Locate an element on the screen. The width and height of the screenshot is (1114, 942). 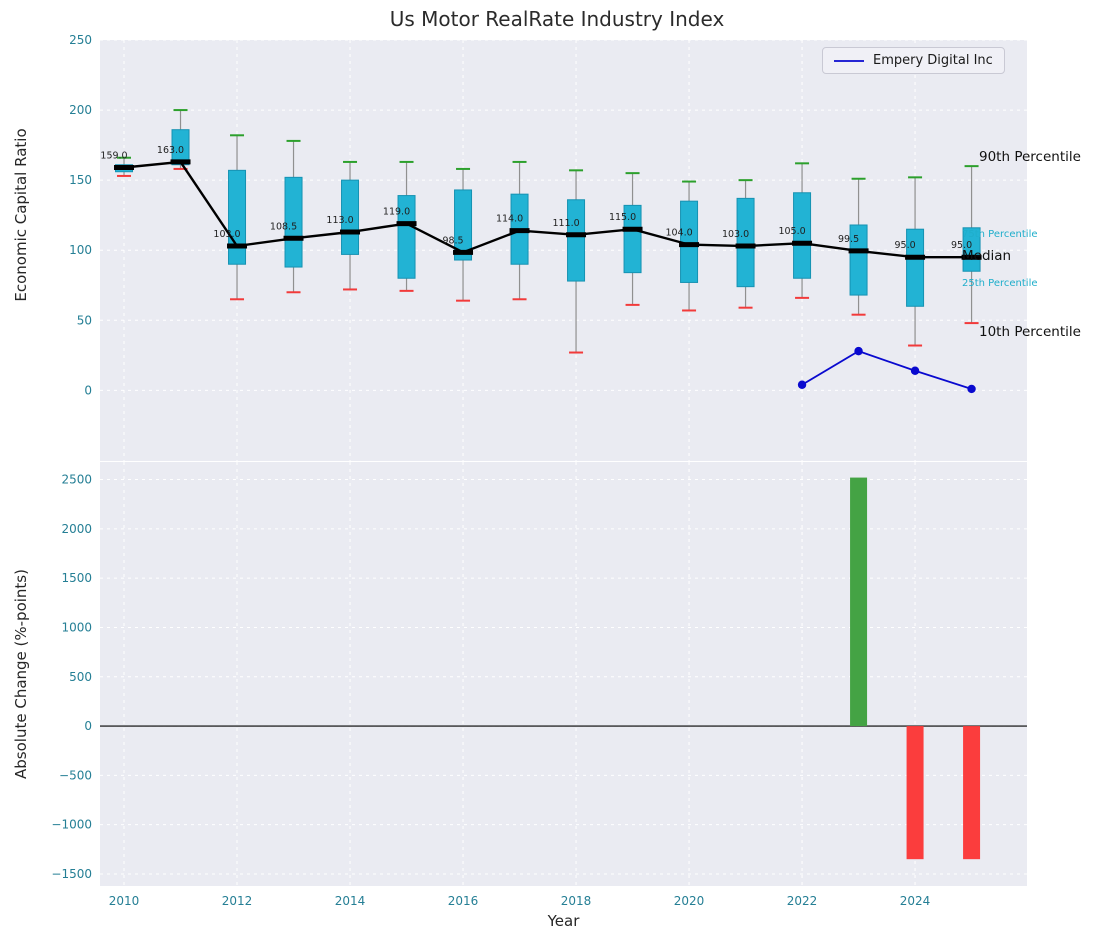
xtick-2012: 2012 is located at coordinates (237, 901).